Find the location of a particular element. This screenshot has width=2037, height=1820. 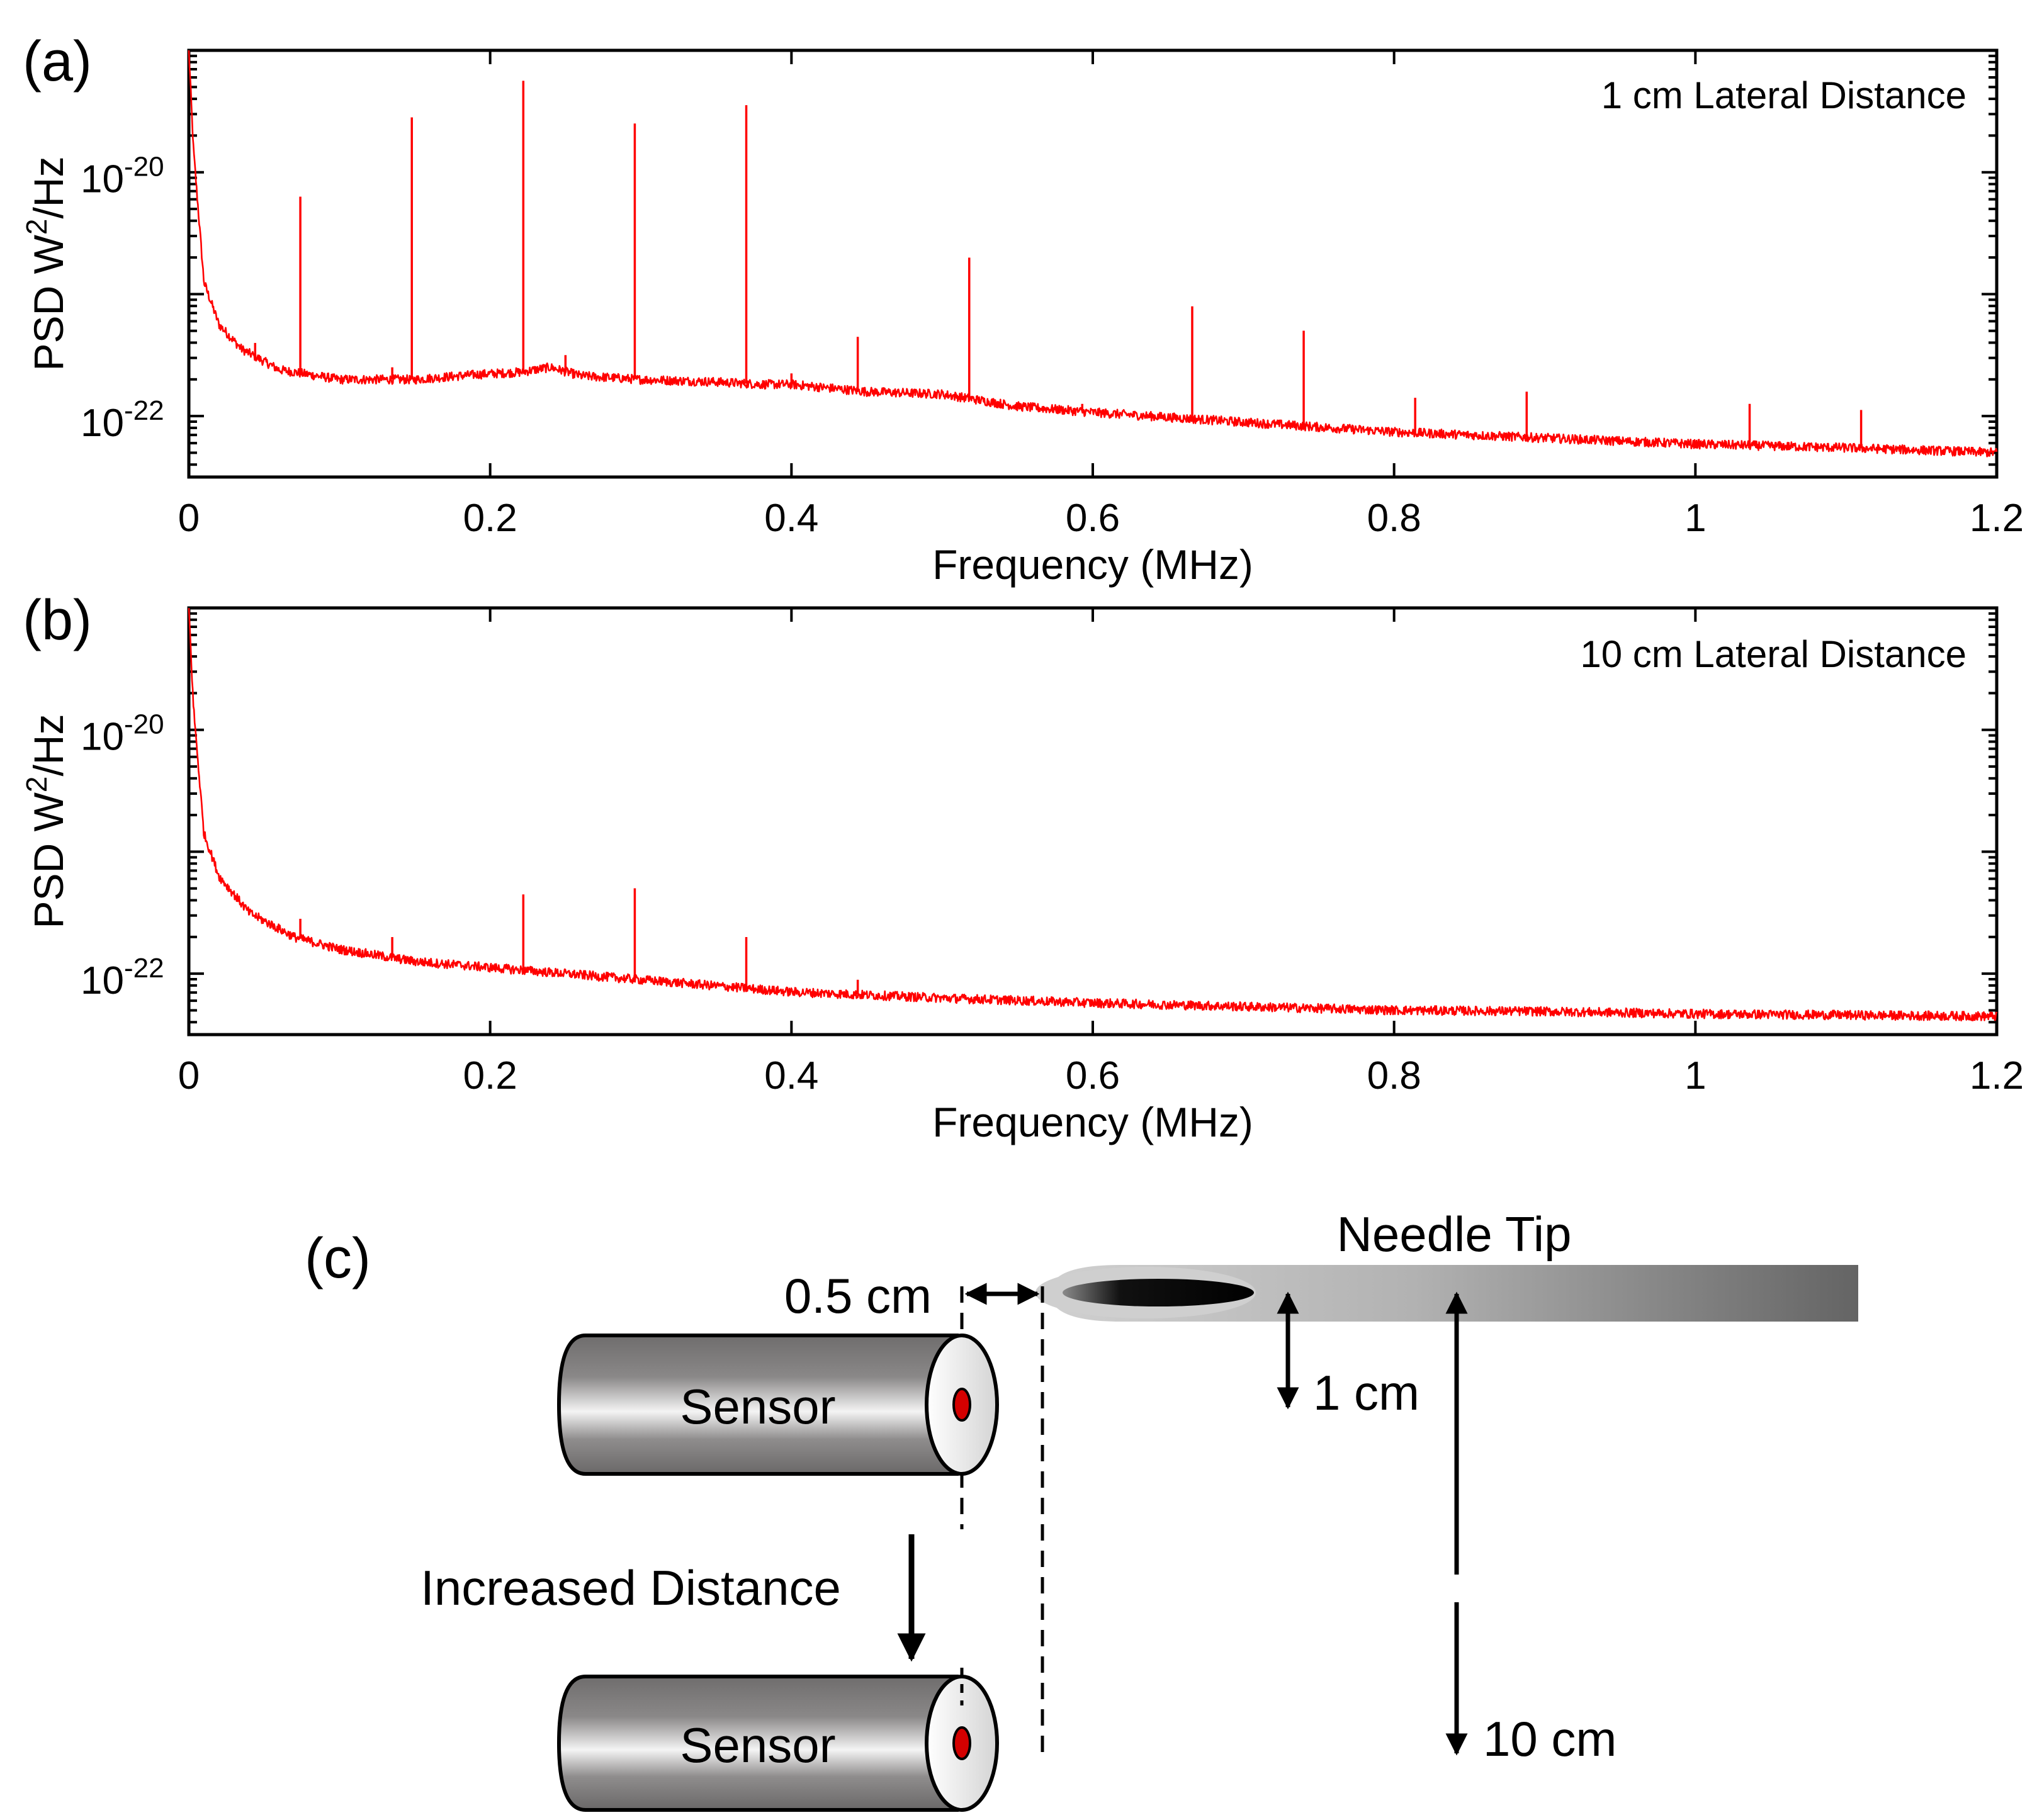

near-distance-label: 1 cm is located at coordinates (1366, 1392).